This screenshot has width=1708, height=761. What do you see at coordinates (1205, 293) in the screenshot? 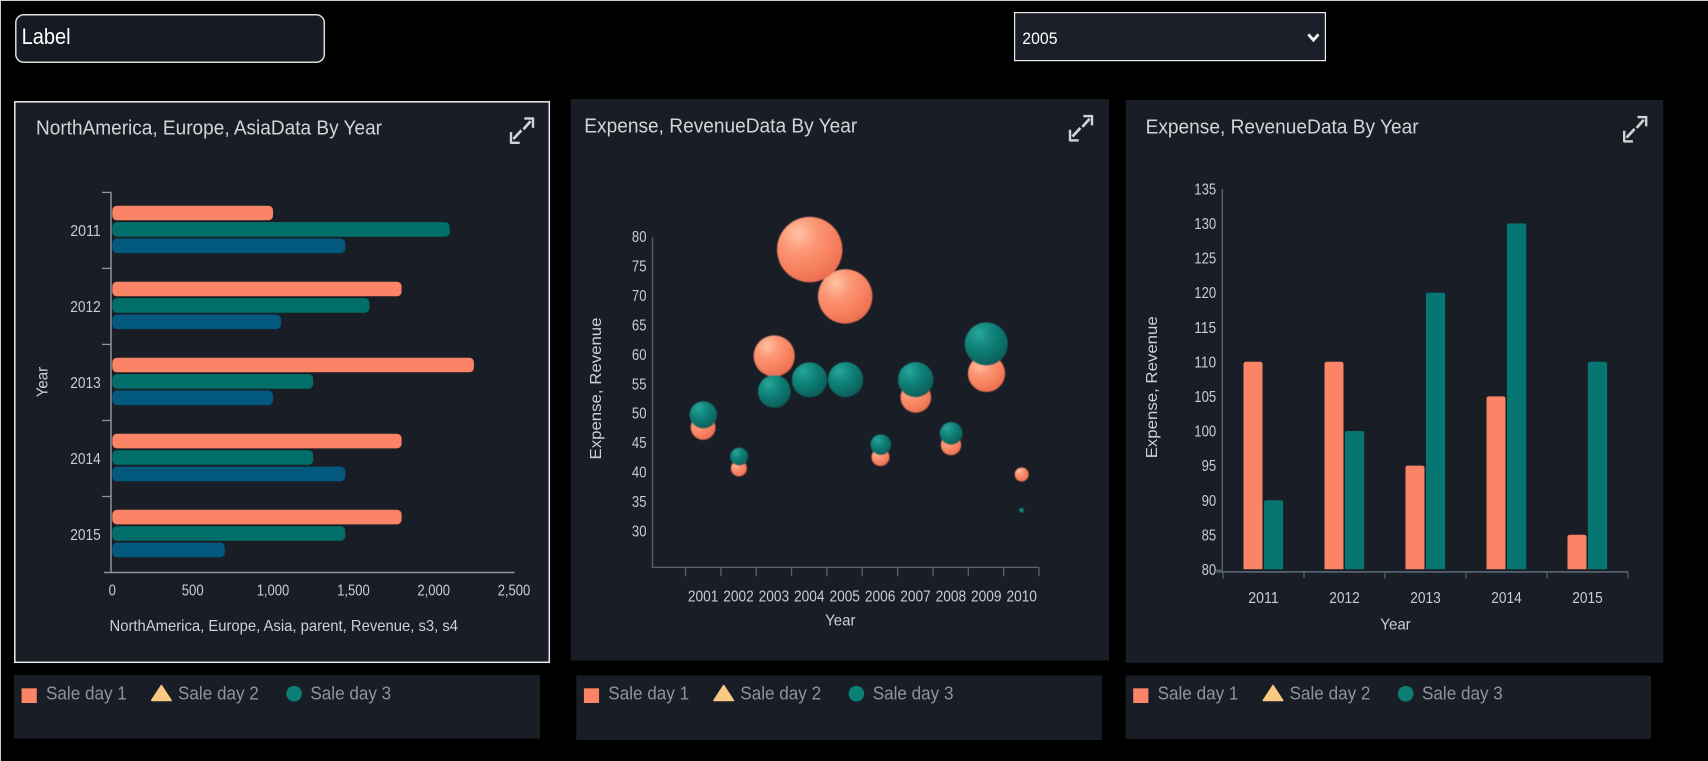
I see `svg-text: 120` at bounding box center [1205, 293].